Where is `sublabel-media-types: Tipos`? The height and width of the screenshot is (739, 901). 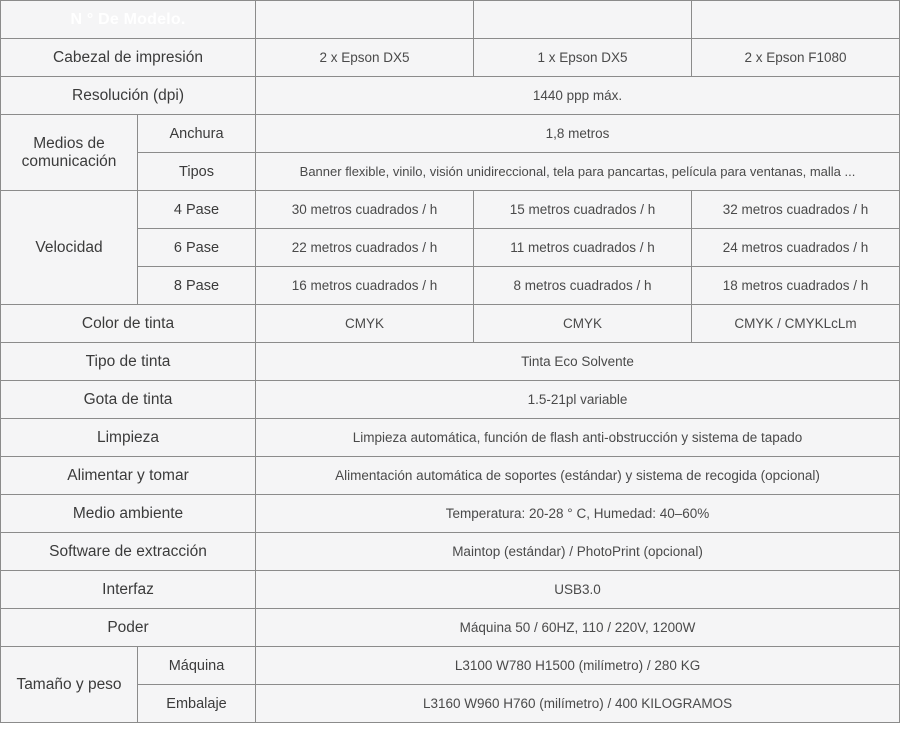
sublabel-media-types: Tipos is located at coordinates (196, 171).